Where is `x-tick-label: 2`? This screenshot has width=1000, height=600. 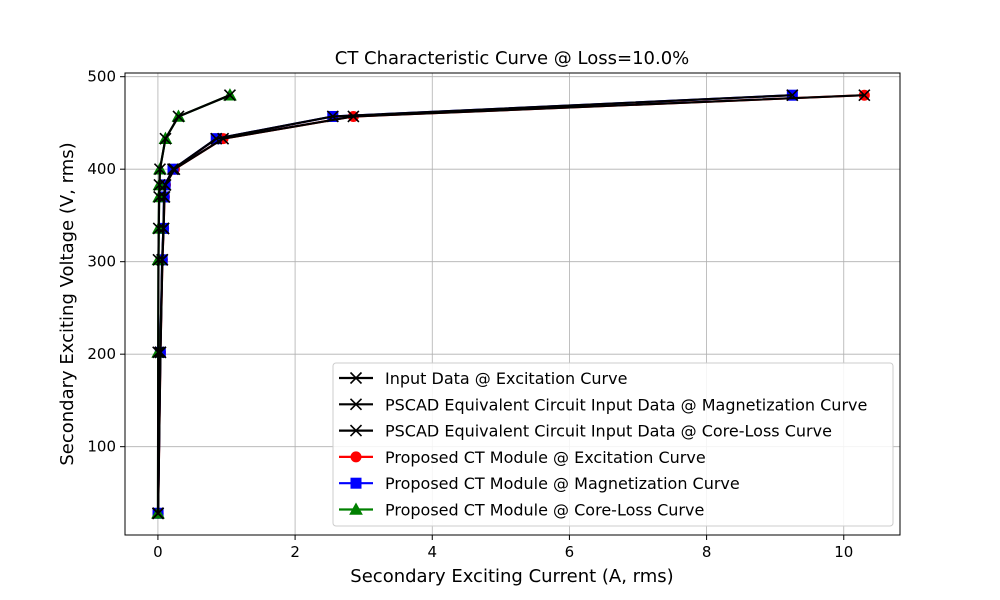 x-tick-label: 2 is located at coordinates (295, 552).